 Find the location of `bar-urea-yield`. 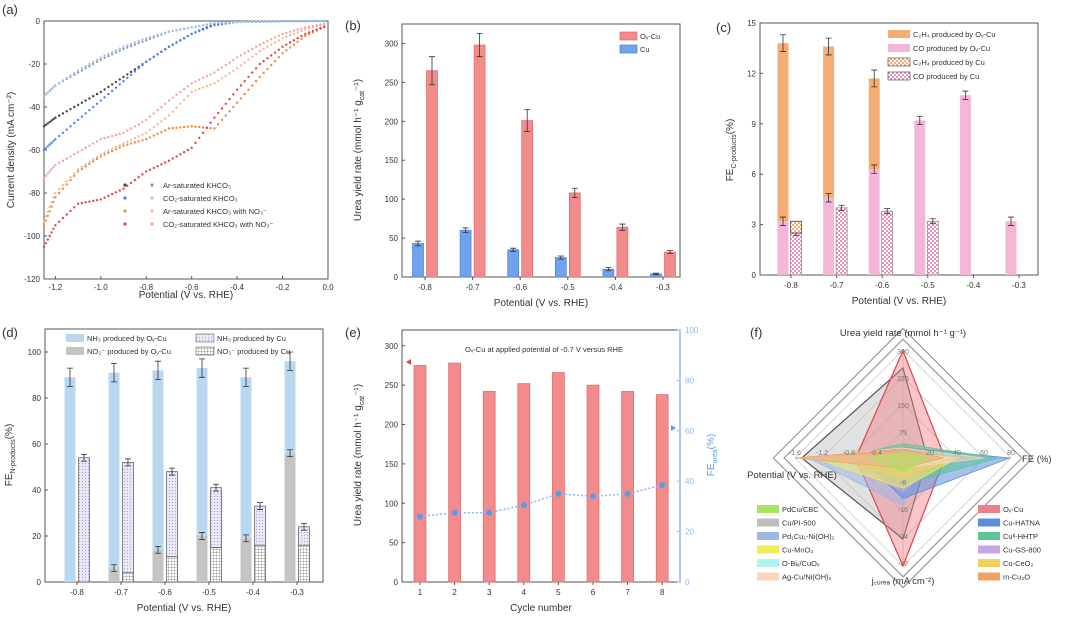

bar-urea-yield is located at coordinates (454, 472).